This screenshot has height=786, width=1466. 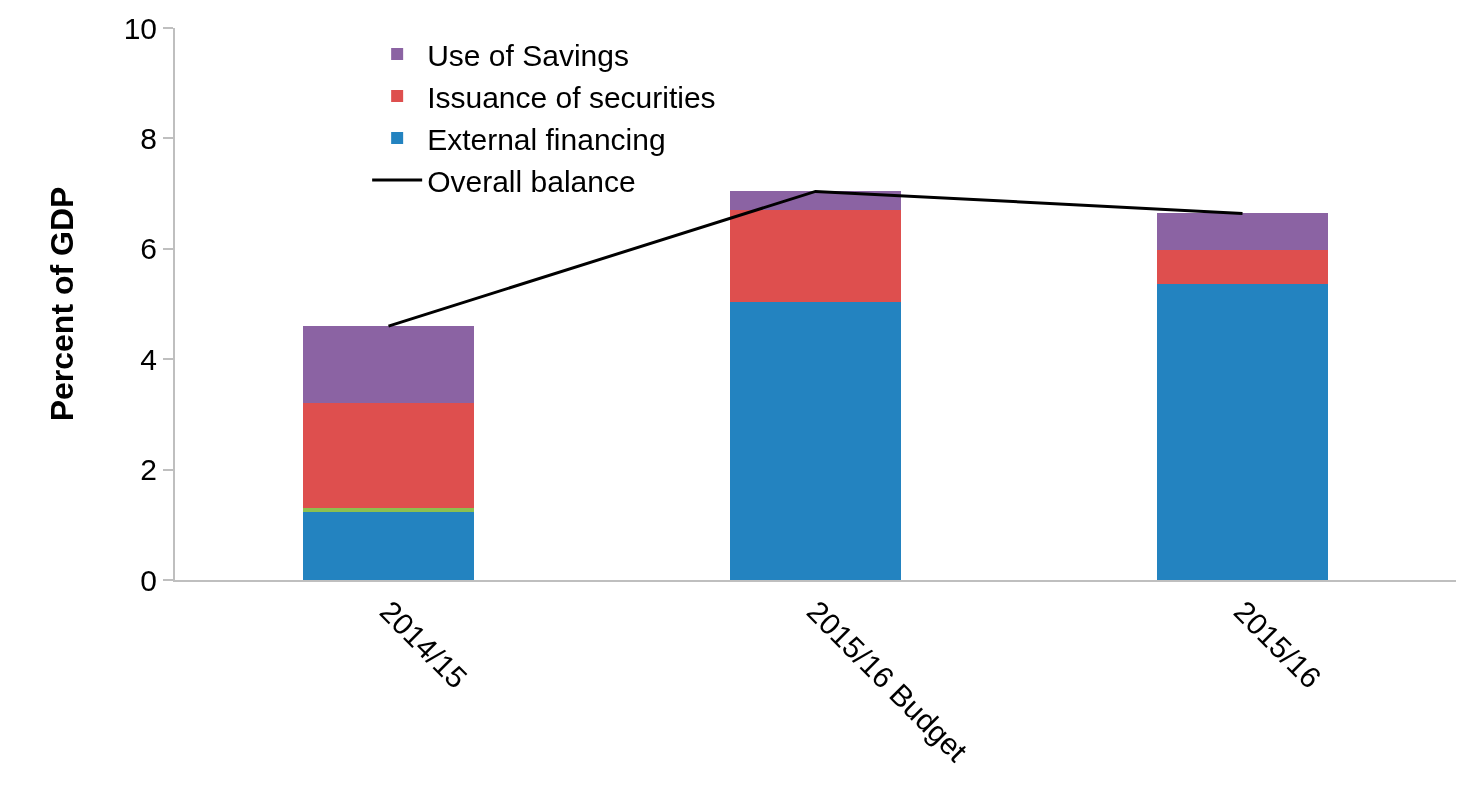 I want to click on y-tick-label: 8, so click(x=148, y=138).